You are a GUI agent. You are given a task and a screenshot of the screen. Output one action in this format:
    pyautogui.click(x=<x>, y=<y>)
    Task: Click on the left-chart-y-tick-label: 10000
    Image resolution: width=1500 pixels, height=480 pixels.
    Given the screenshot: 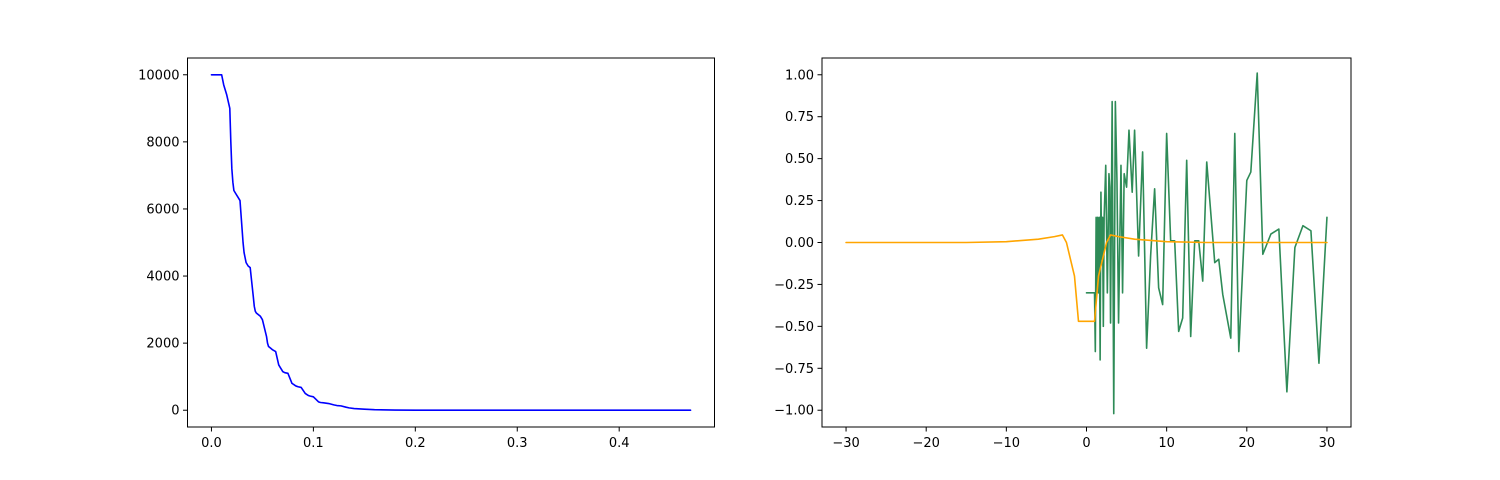 What is the action you would take?
    pyautogui.click(x=158, y=75)
    